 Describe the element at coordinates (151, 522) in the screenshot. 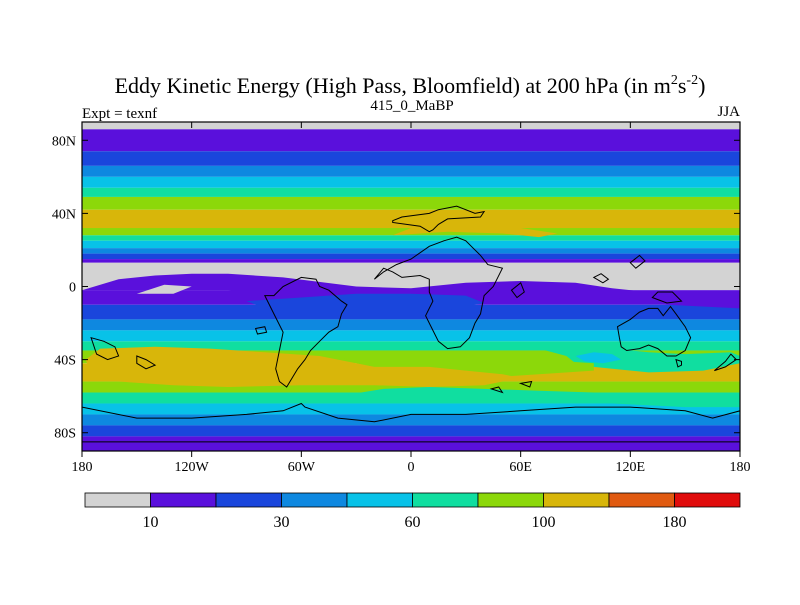

I see `colorbar-label-0: 10` at that location.